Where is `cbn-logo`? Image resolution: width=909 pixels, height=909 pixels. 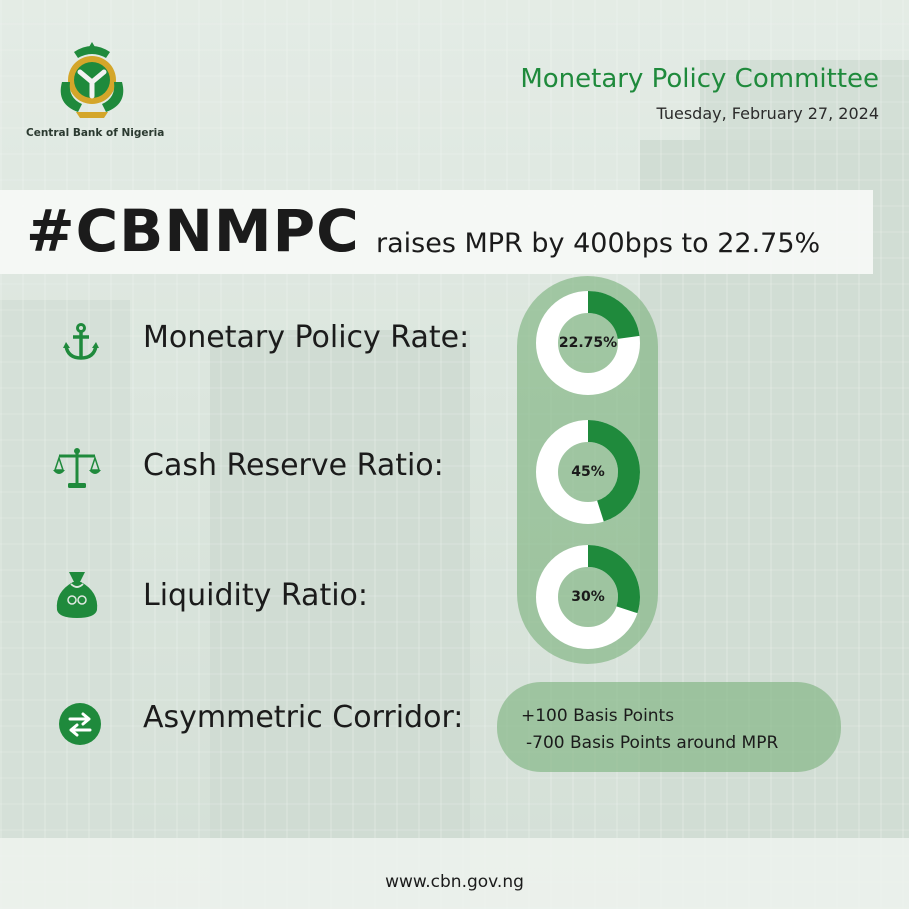 cbn-logo is located at coordinates (92, 80).